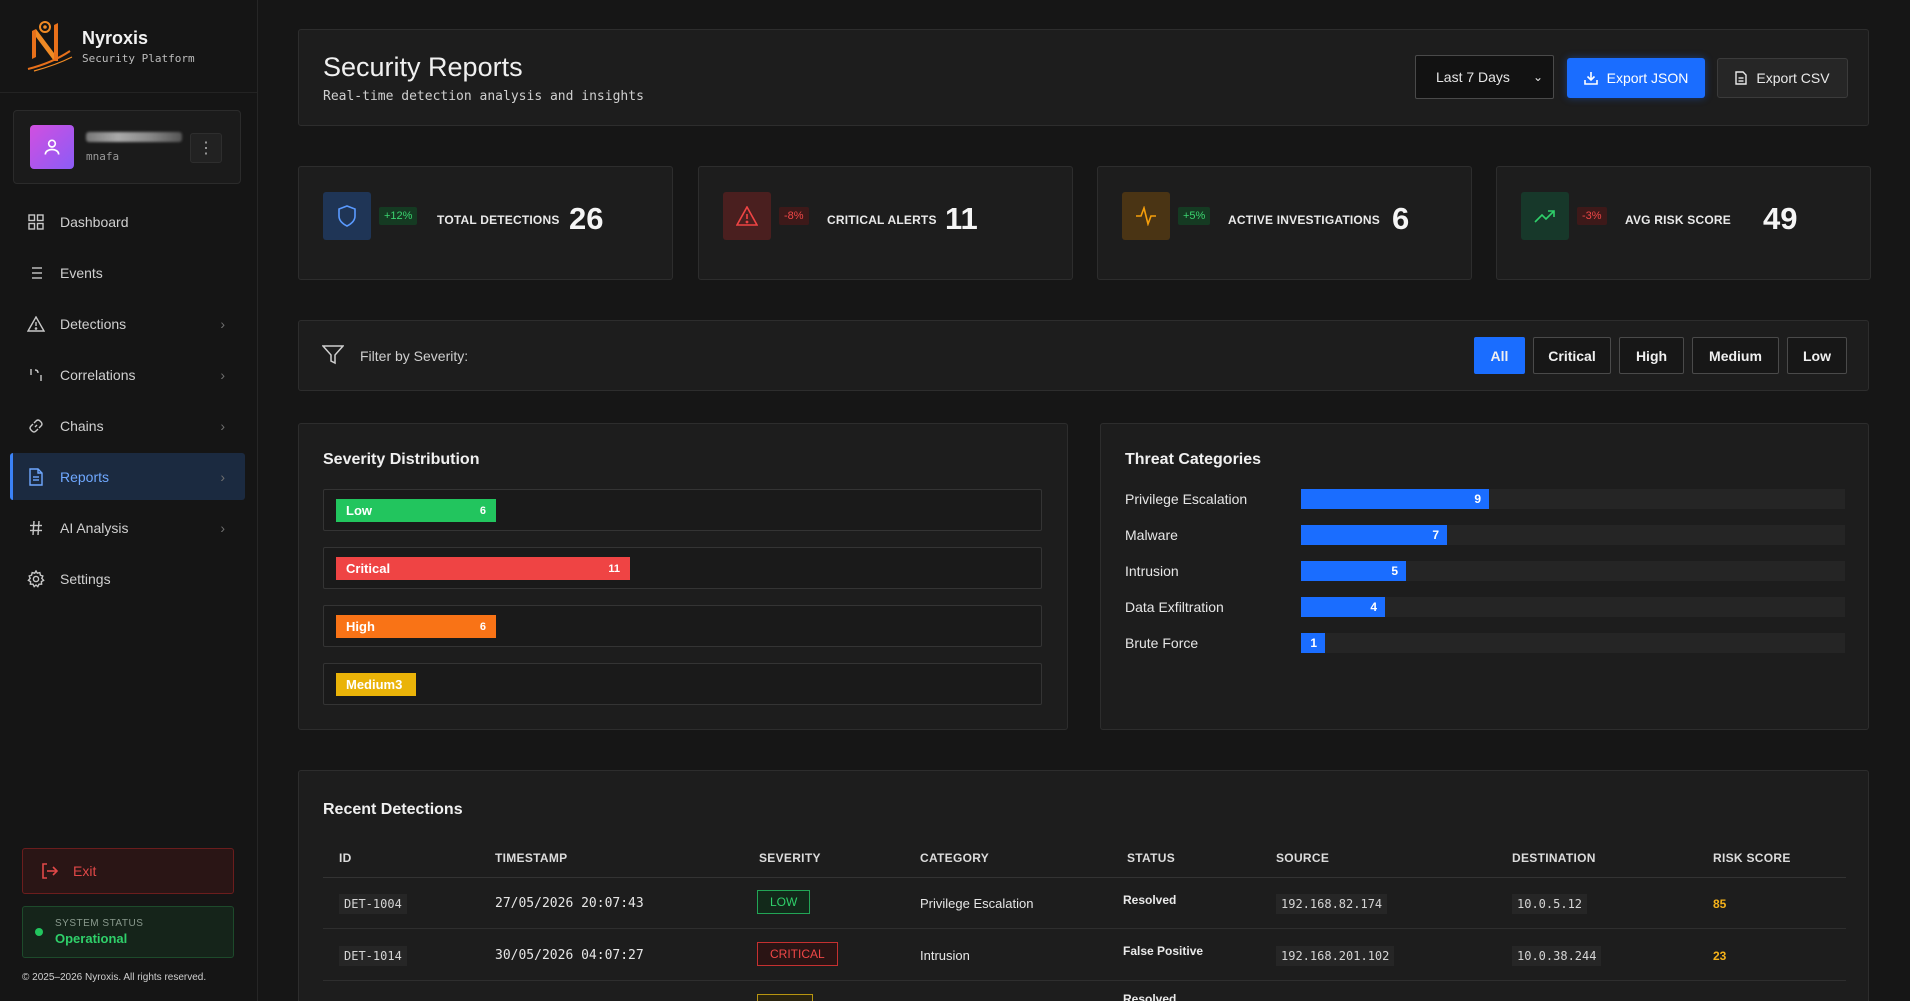 The width and height of the screenshot is (1910, 1001). What do you see at coordinates (50, 871) in the screenshot?
I see `logout-icon` at bounding box center [50, 871].